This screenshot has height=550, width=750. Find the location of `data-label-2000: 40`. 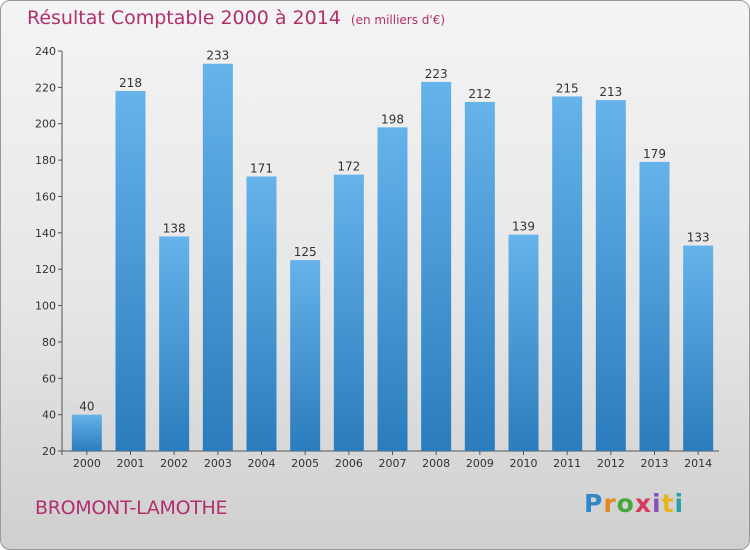

data-label-2000: 40 is located at coordinates (86, 407).